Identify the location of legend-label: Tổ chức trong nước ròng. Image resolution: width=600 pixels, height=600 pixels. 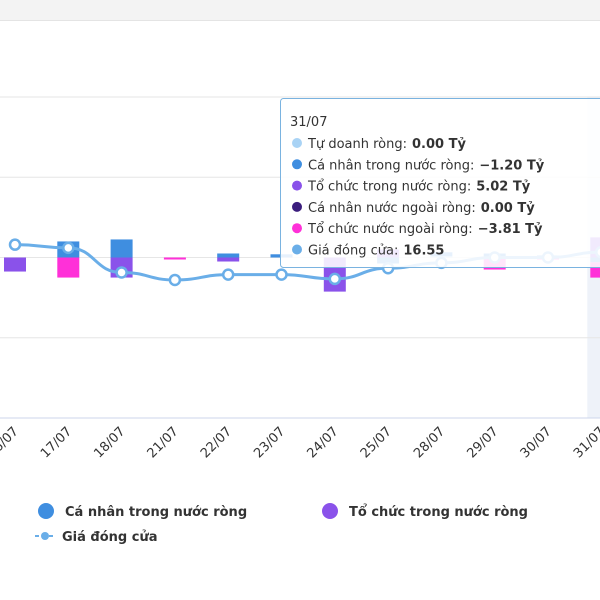
(438, 512).